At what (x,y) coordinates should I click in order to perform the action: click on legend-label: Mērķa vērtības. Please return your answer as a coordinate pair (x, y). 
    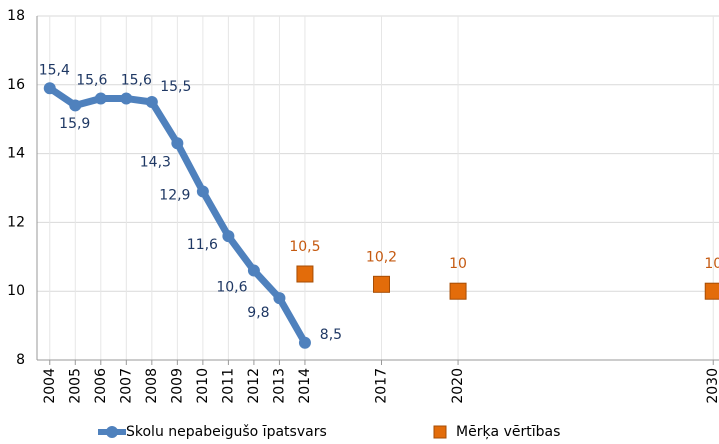
    Looking at the image, I should click on (508, 432).